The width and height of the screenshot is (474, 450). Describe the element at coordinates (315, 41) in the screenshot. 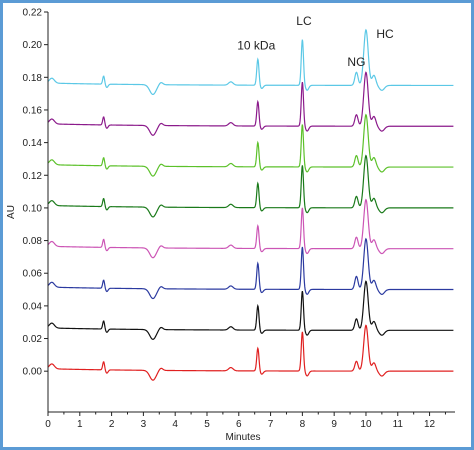

I see `annotations-group: 10 kDa LC NG HC` at that location.